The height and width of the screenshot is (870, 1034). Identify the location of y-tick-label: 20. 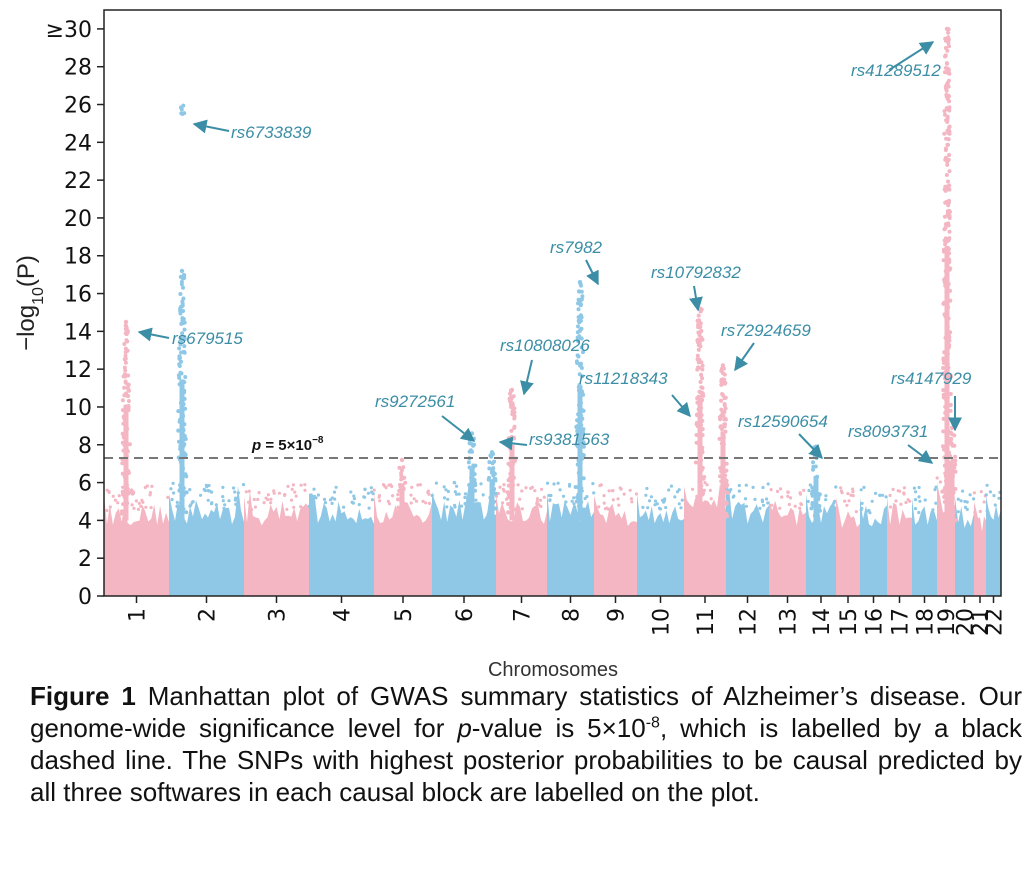
(78, 219).